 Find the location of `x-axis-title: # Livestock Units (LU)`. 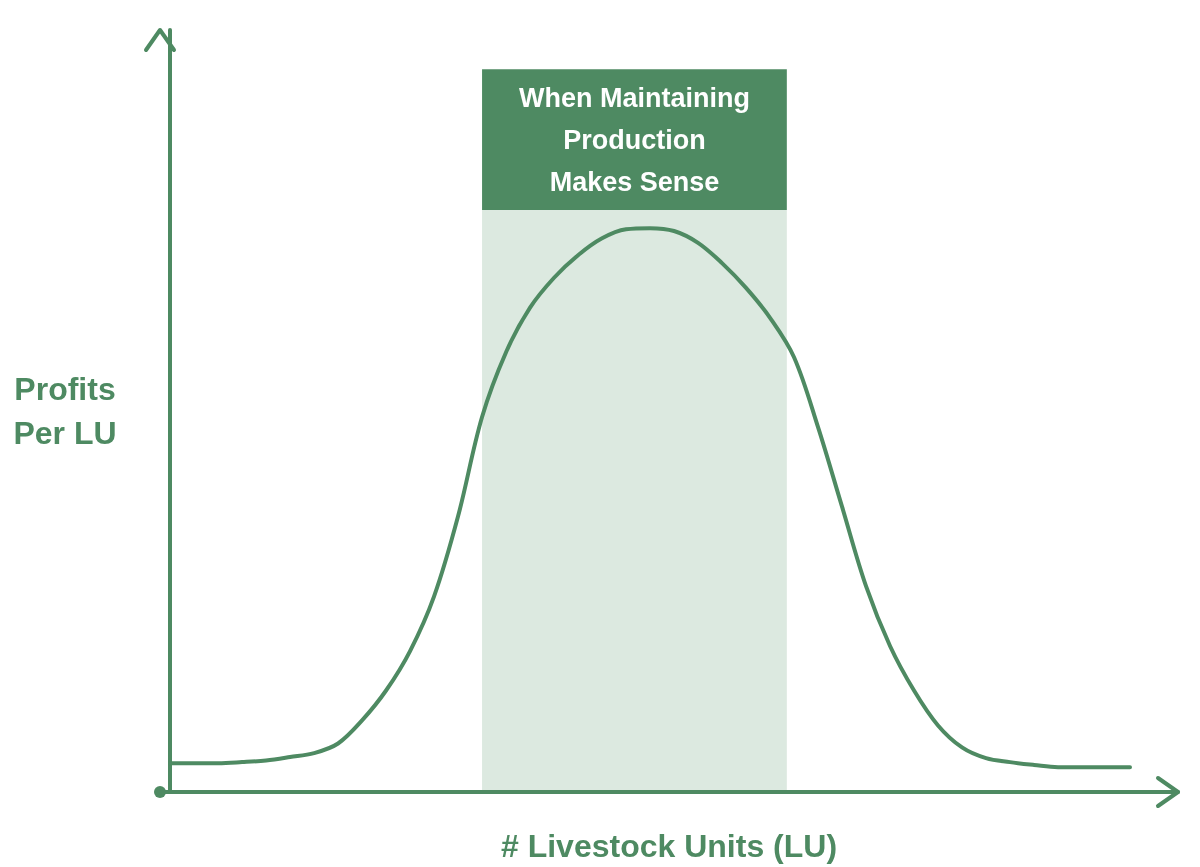

x-axis-title: # Livestock Units (LU) is located at coordinates (669, 846).